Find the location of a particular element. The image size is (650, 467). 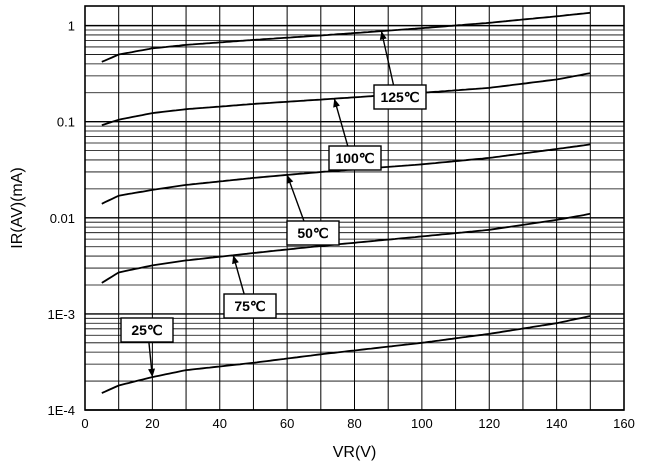

x-tick-label: 60 is located at coordinates (287, 423).